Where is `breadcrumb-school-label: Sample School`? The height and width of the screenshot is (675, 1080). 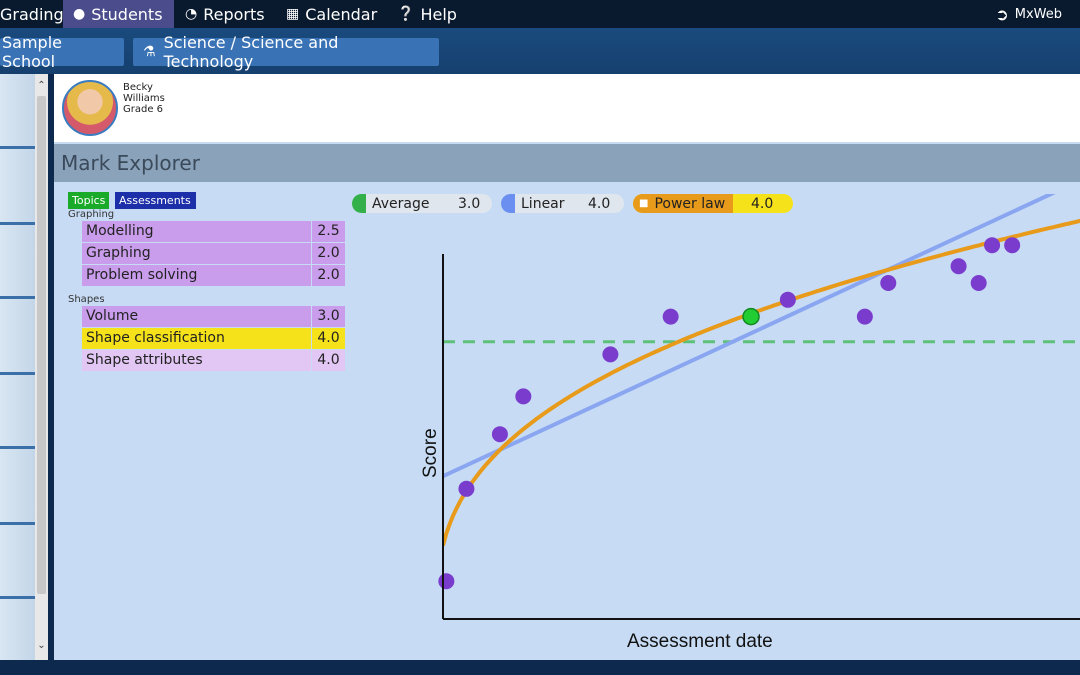
breadcrumb-school-label: Sample School is located at coordinates (32, 52).